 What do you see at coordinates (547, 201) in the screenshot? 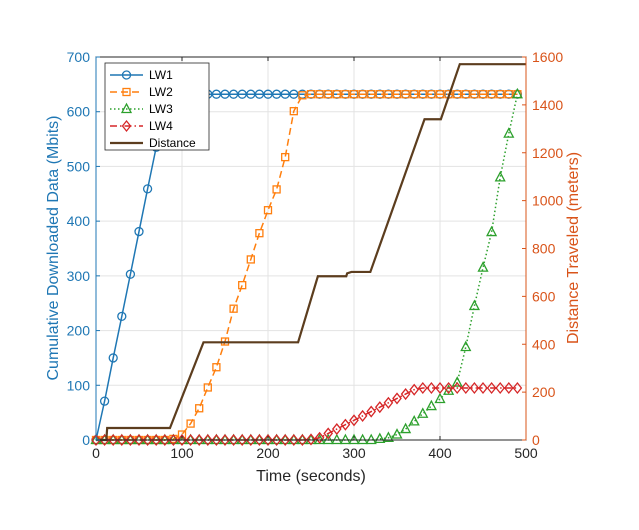
I see `y-right-tick-label: 1000` at bounding box center [547, 201].